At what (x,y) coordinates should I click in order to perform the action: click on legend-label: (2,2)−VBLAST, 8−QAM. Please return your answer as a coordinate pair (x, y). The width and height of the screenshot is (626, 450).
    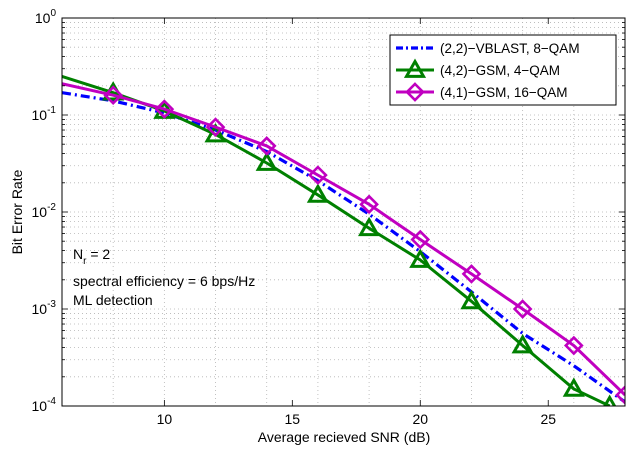
    Looking at the image, I should click on (510, 48).